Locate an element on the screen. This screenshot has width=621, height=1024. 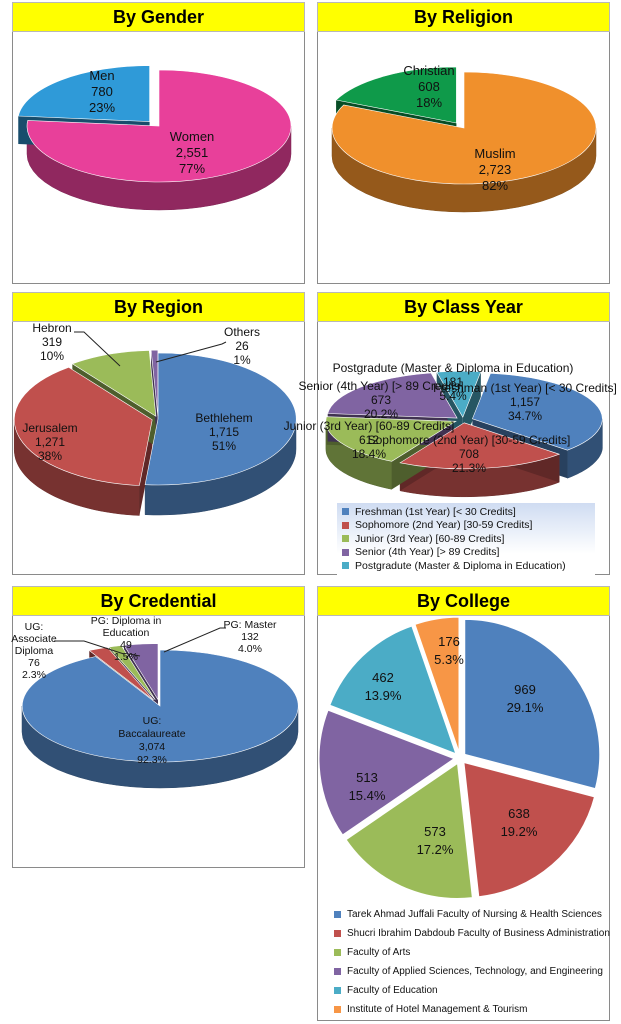
college-legend-item-institute-of-hotel-management-tourism: Institute of Hotel Management & Tourism is located at coordinates (472, 1009).